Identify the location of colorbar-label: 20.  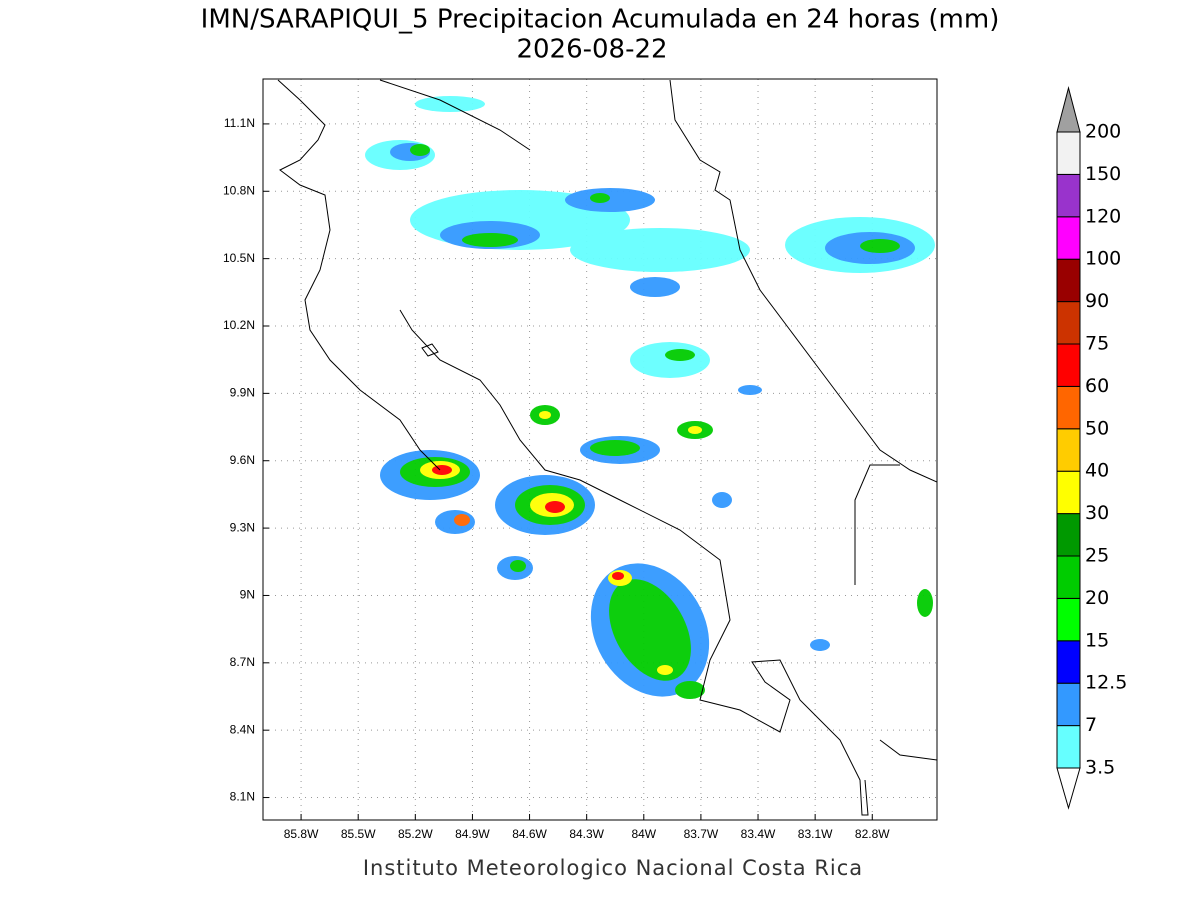
(1097, 598).